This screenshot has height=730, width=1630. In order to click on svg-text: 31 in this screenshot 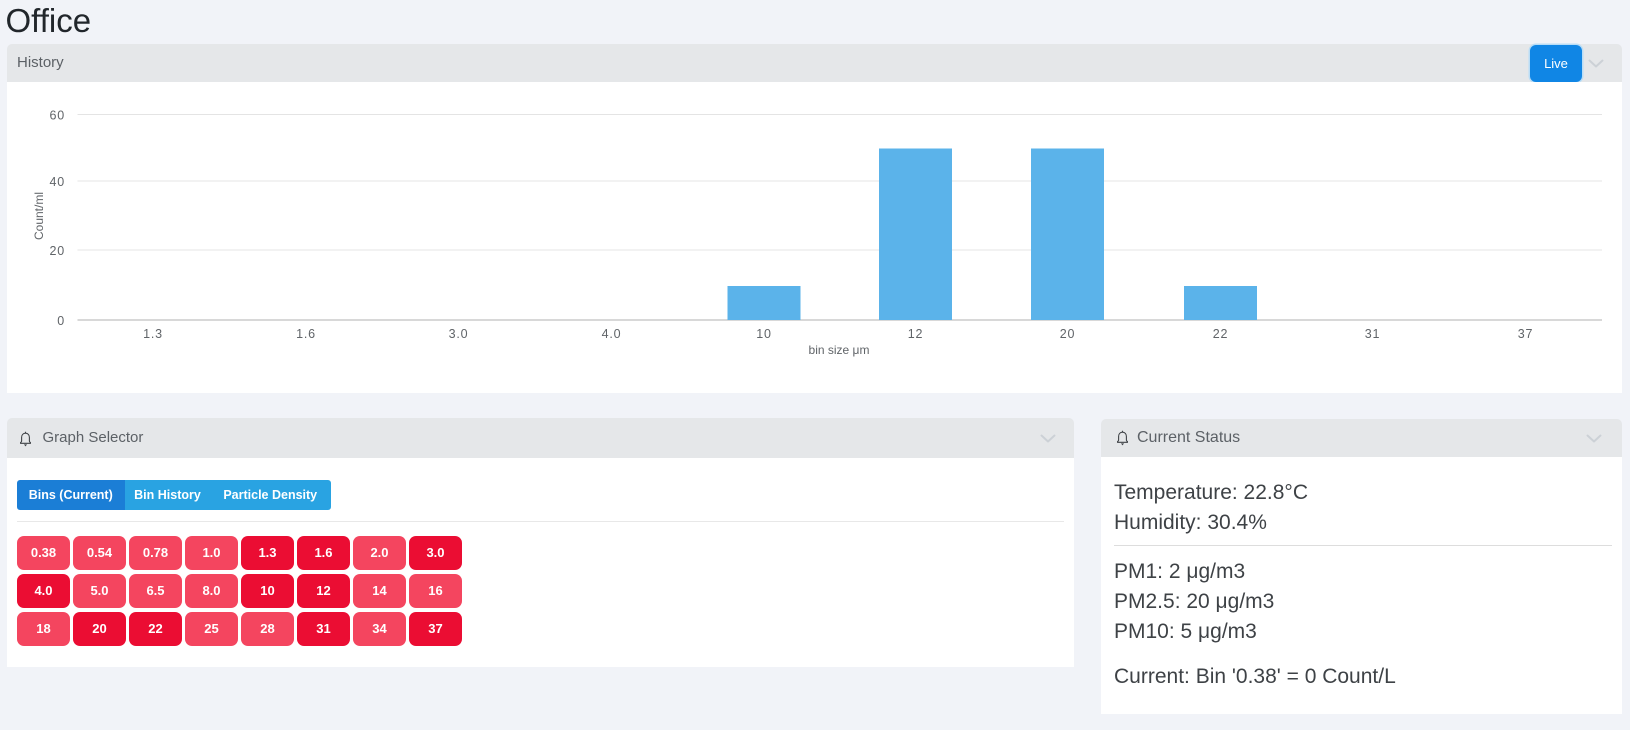, I will do `click(1373, 334)`.